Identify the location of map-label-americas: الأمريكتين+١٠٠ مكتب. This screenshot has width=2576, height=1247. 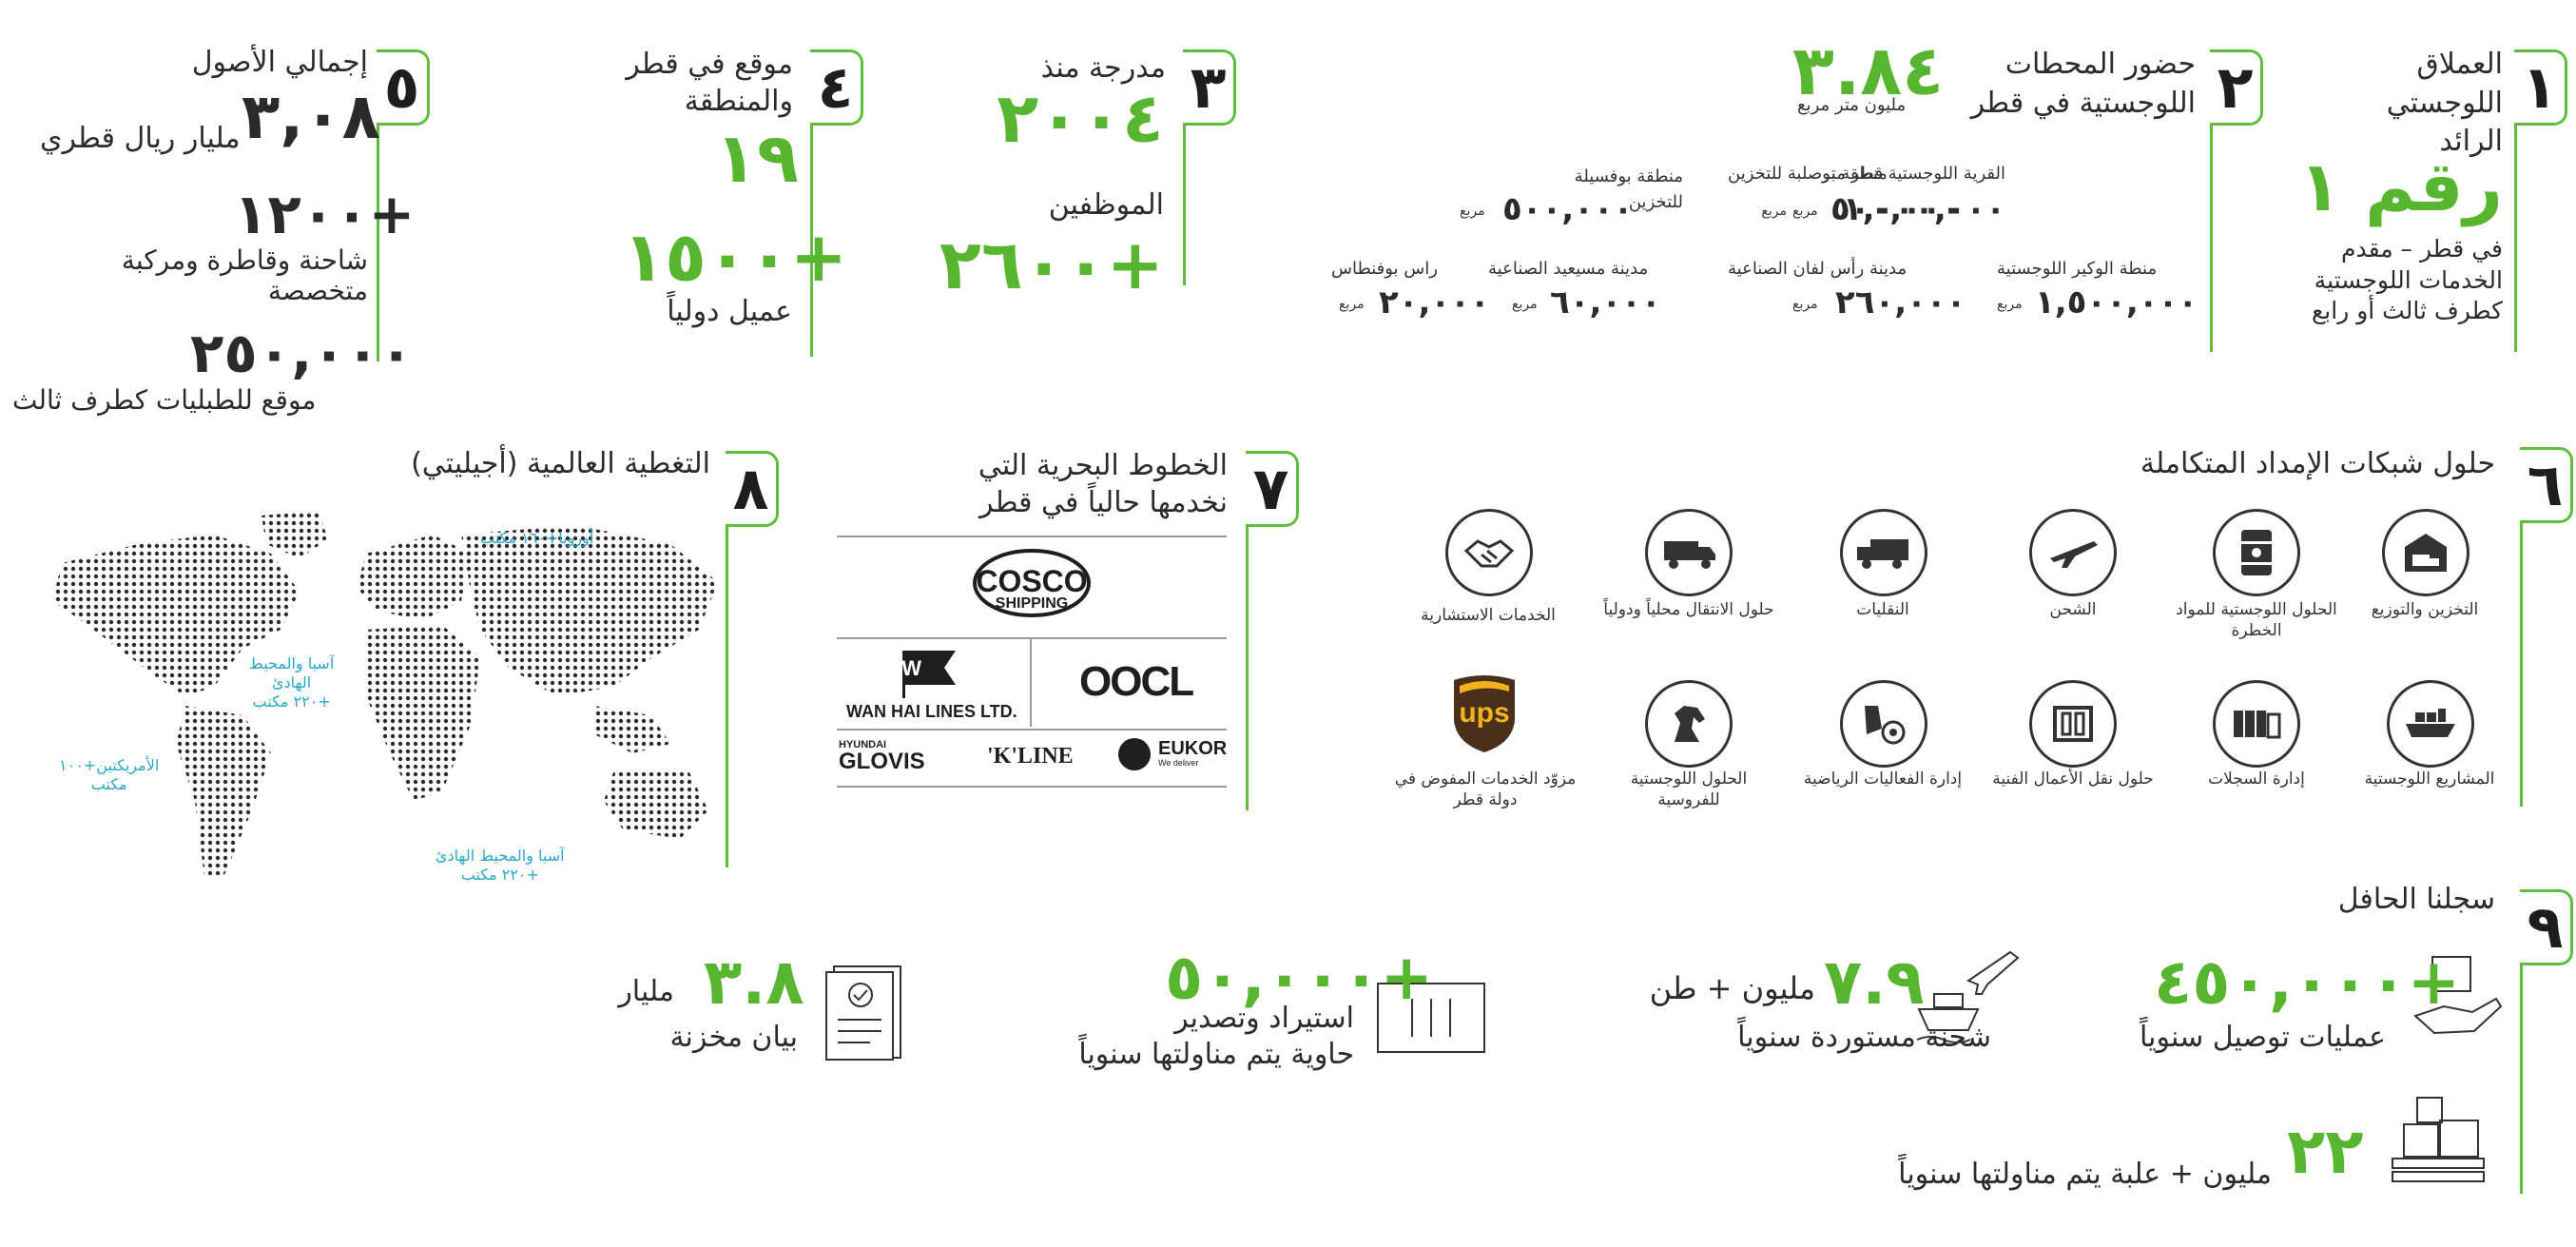
(109, 775).